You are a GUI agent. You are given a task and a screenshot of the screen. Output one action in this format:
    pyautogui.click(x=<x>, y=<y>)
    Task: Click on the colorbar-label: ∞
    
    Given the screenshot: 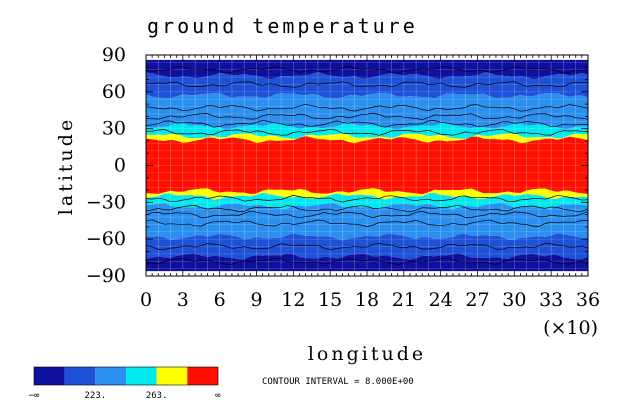 What is the action you would take?
    pyautogui.click(x=218, y=396)
    